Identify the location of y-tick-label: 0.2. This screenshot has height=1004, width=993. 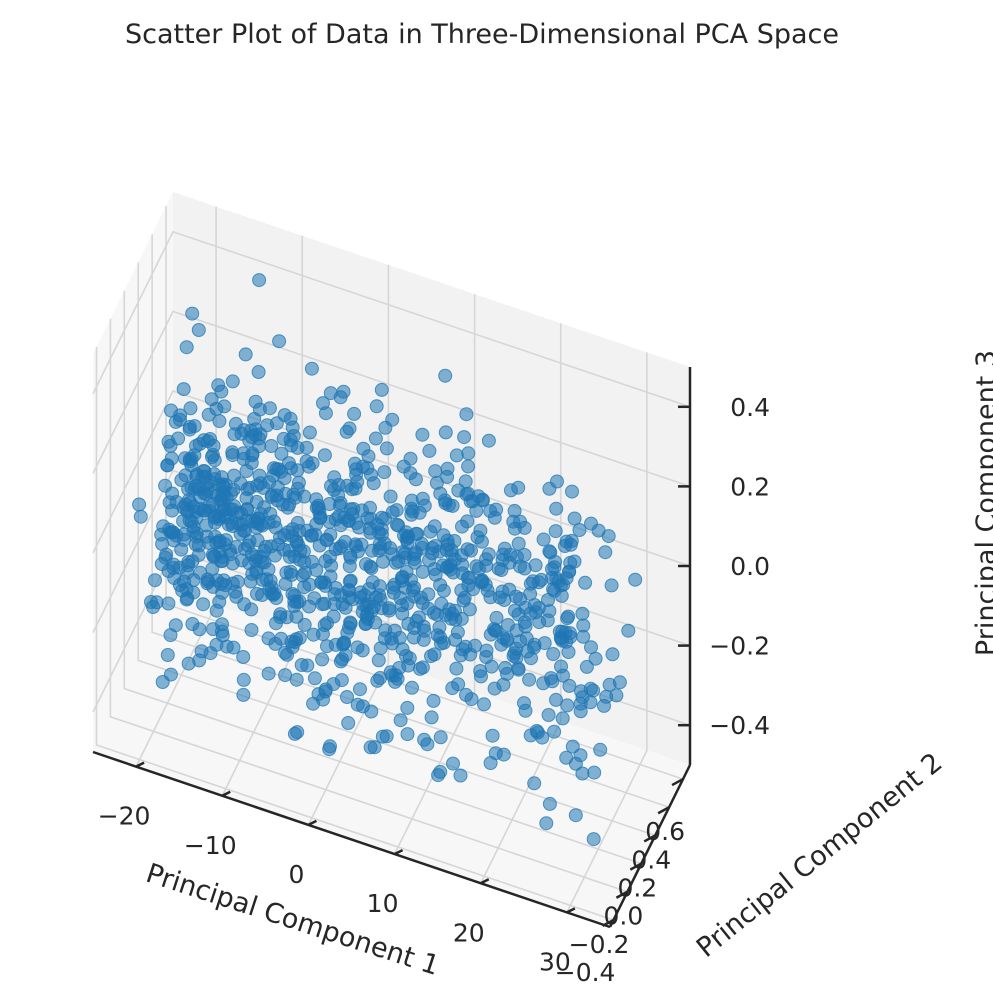
(637, 887).